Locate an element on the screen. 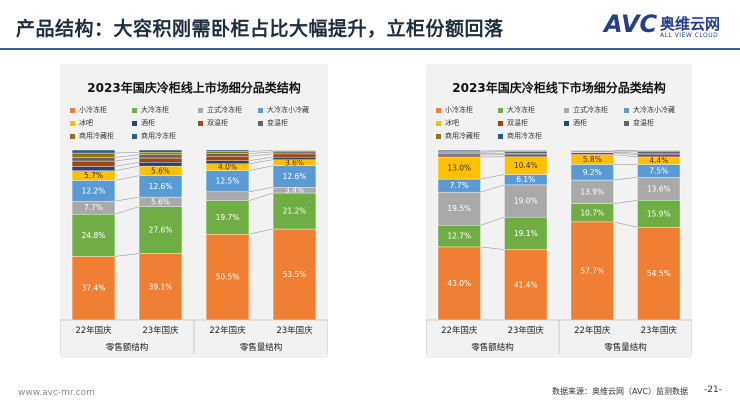 The image size is (740, 416). data-label: 6.1% is located at coordinates (525, 179).